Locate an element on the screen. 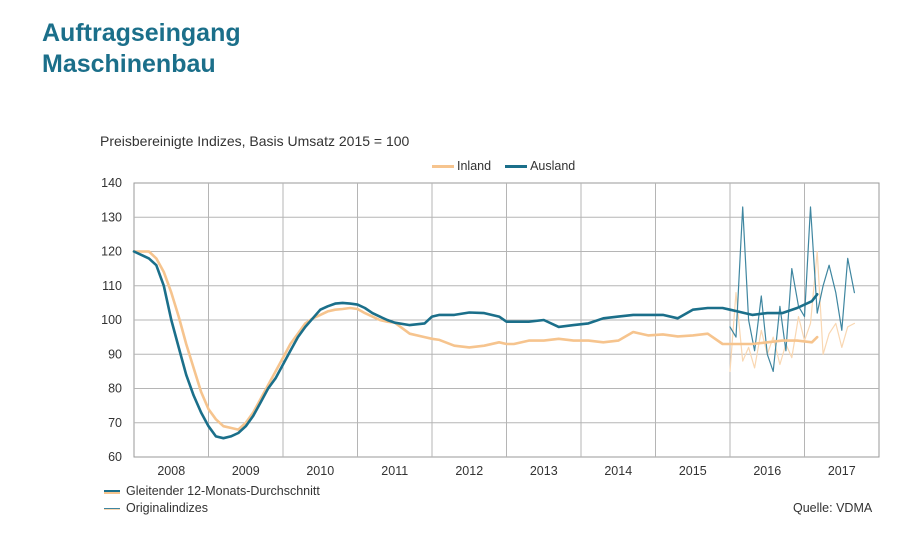  legend-label-ausland: Ausland is located at coordinates (553, 166).